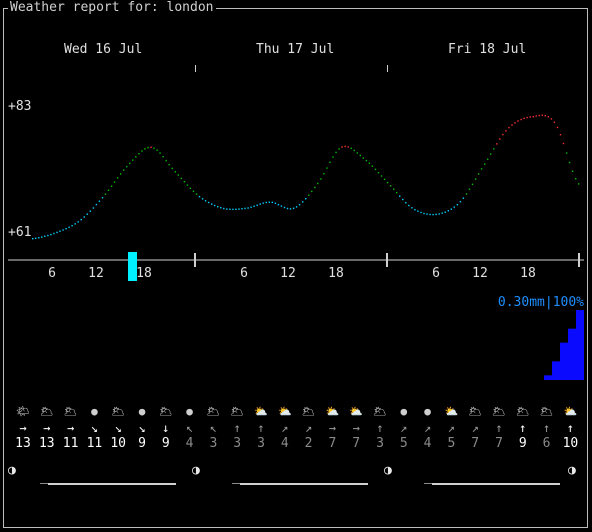 This screenshot has width=592, height=532. What do you see at coordinates (52, 273) in the screenshot?
I see `x-tick-label: 6` at bounding box center [52, 273].